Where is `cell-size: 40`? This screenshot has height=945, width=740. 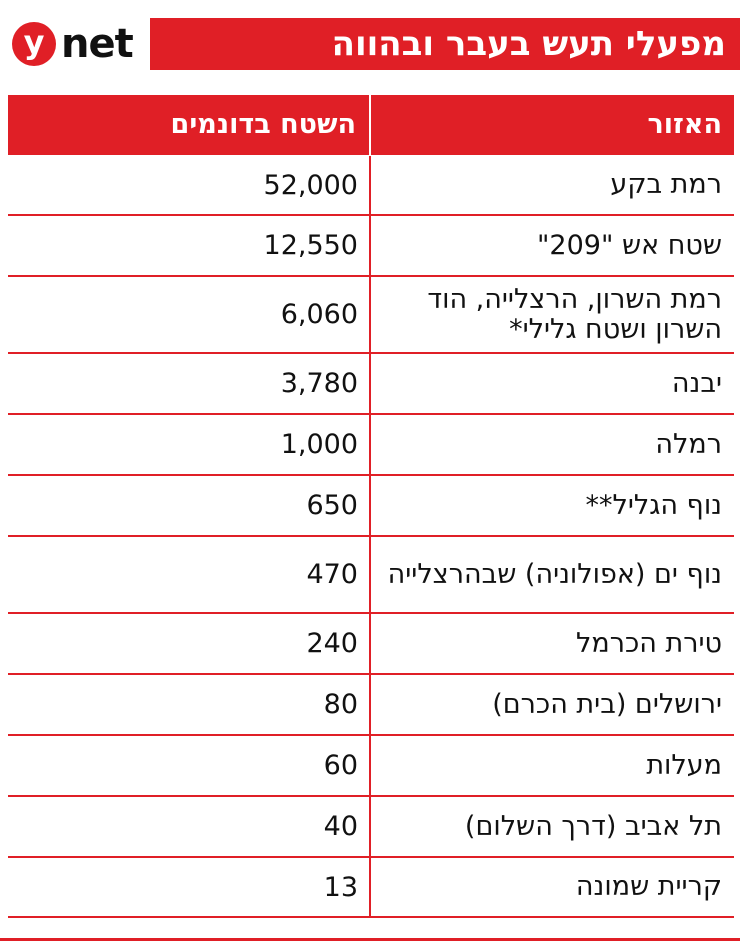 cell-size: 40 is located at coordinates (340, 826).